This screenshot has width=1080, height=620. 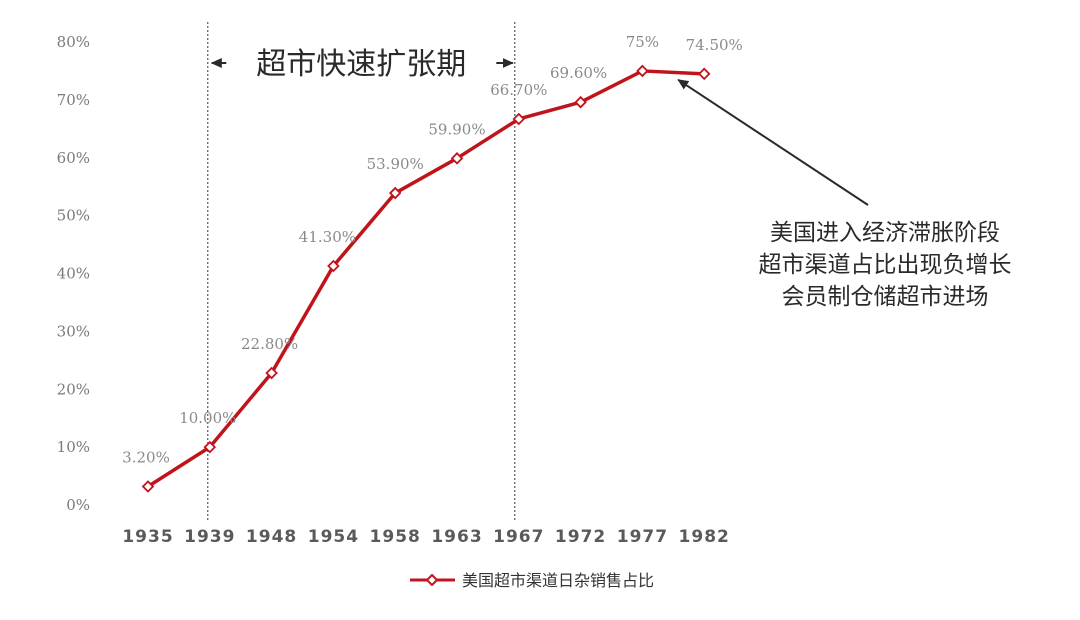 What do you see at coordinates (773, 142) in the screenshot?
I see `note-arrow` at bounding box center [773, 142].